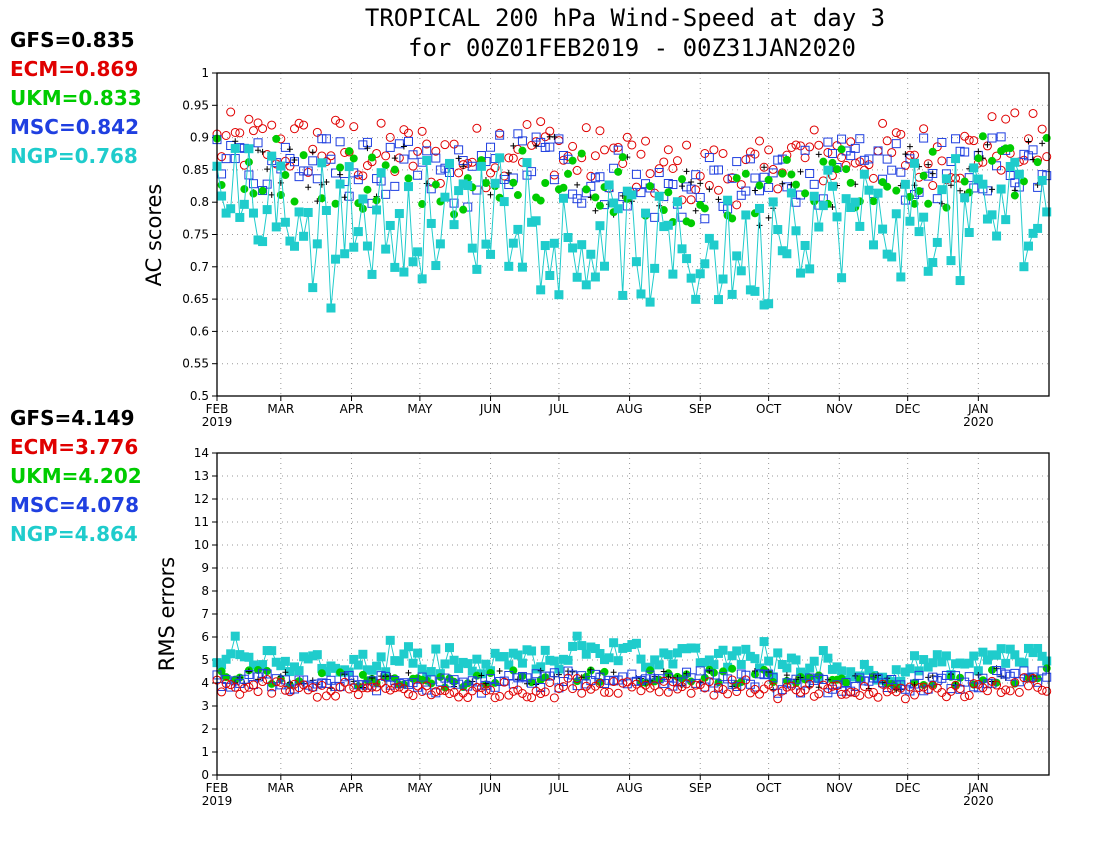 Image resolution: width=1100 pixels, height=850 pixels. Describe the element at coordinates (586, 676) in the screenshot. I see `rms-point-ukm` at that location.